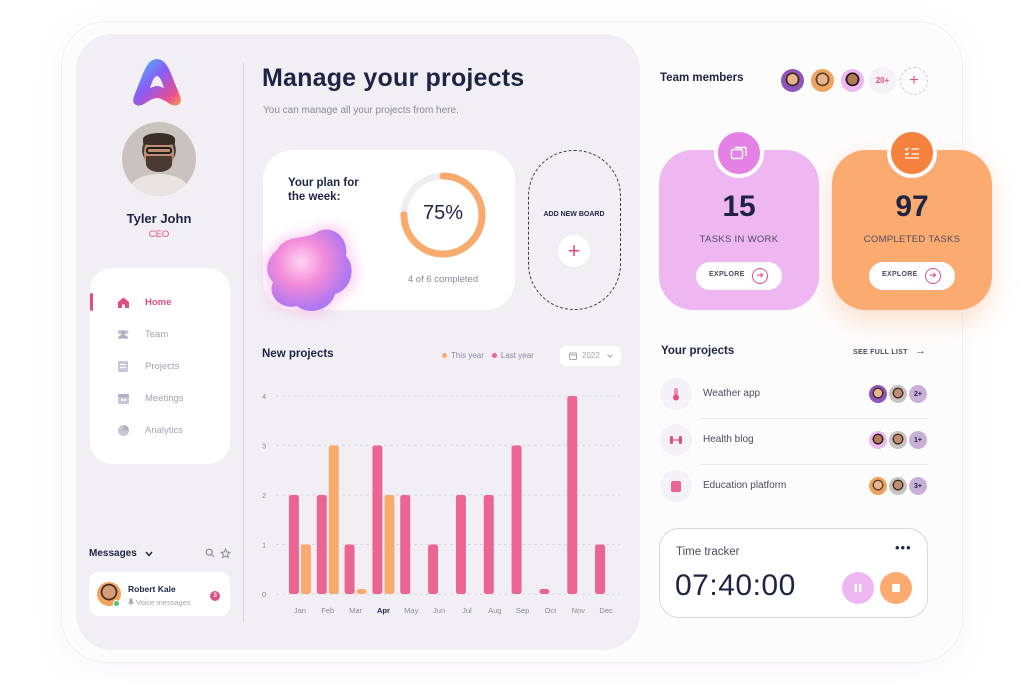 This screenshot has height=683, width=1024. Describe the element at coordinates (160, 334) in the screenshot. I see `sidebar-item-team: Team` at that location.